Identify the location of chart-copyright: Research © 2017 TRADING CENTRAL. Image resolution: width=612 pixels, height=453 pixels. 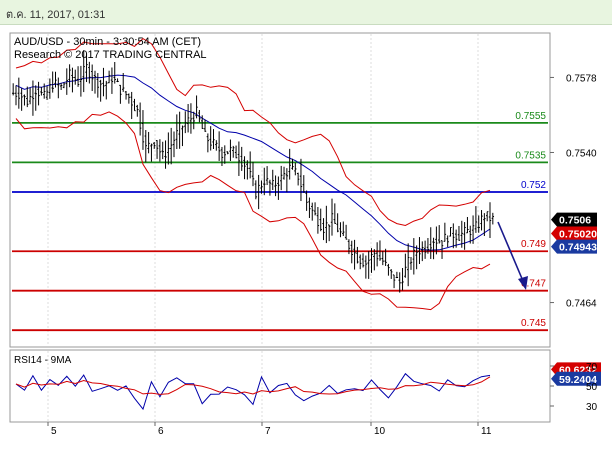
(110, 55).